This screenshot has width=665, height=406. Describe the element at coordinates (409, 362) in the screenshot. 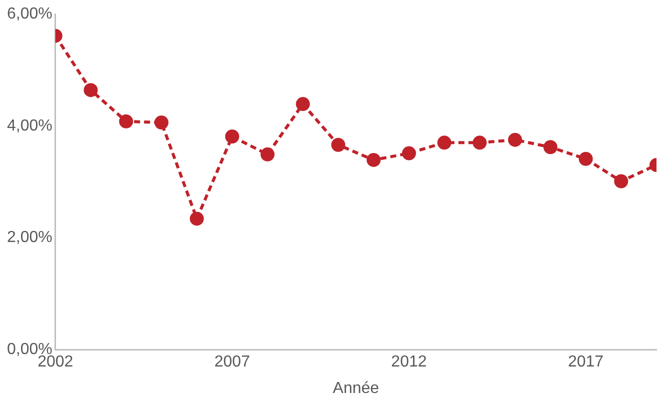

I see `x-tick-label: 2012` at that location.